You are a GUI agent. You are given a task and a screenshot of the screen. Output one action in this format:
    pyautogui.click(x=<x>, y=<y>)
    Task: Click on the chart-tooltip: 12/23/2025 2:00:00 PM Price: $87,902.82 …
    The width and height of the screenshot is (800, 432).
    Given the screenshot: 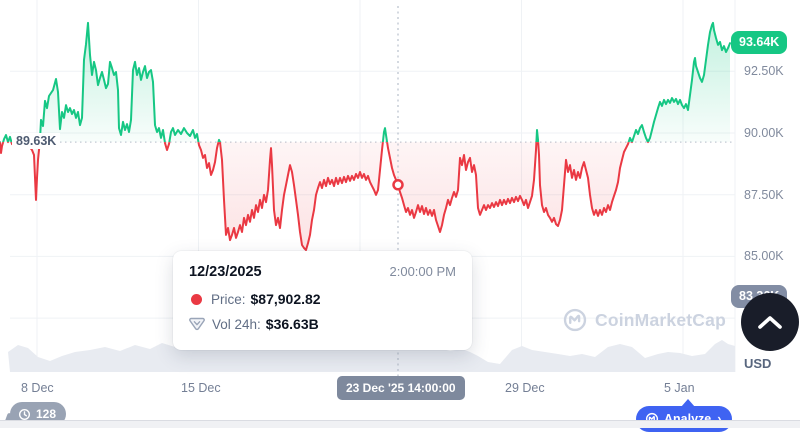 What is the action you would take?
    pyautogui.click(x=322, y=300)
    